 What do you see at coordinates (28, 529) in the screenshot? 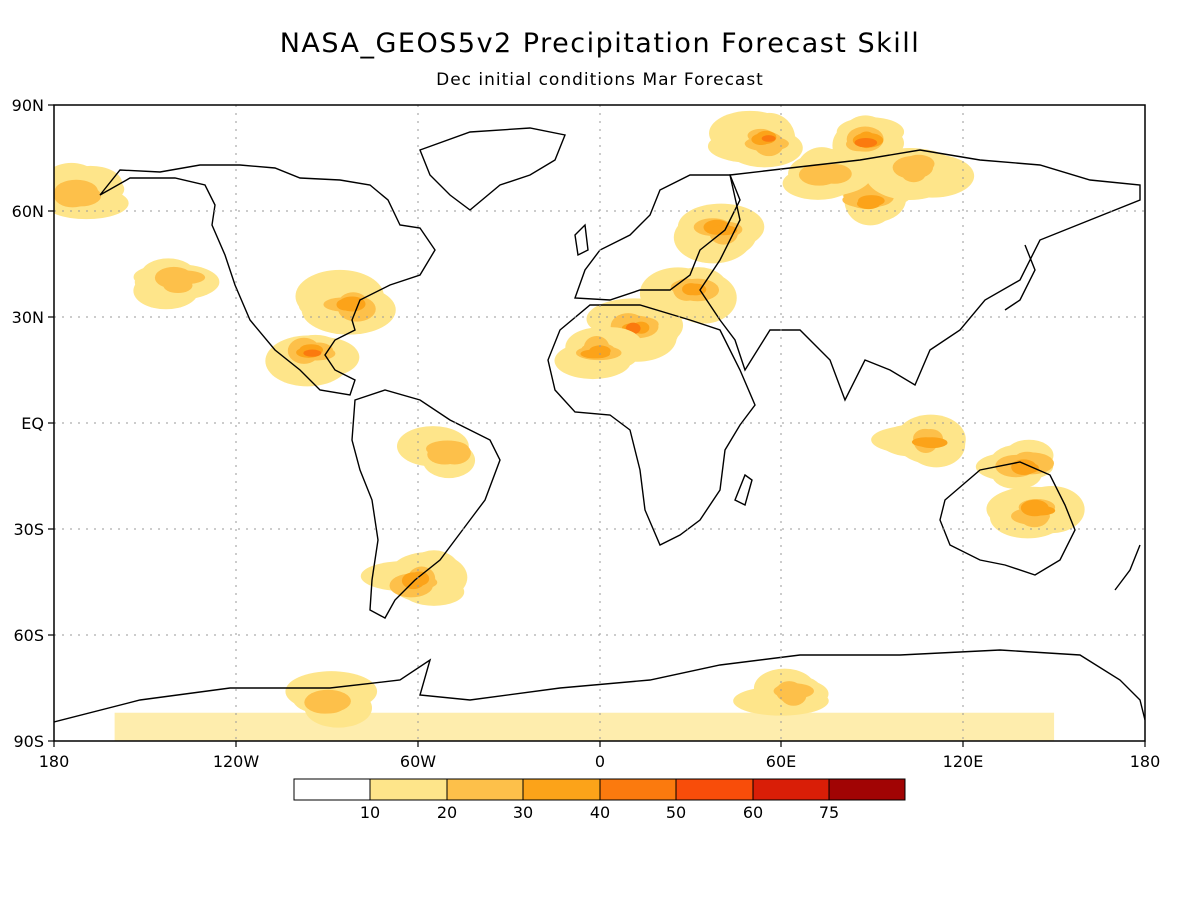
I see `lat-label-30s: 30S` at bounding box center [28, 529].